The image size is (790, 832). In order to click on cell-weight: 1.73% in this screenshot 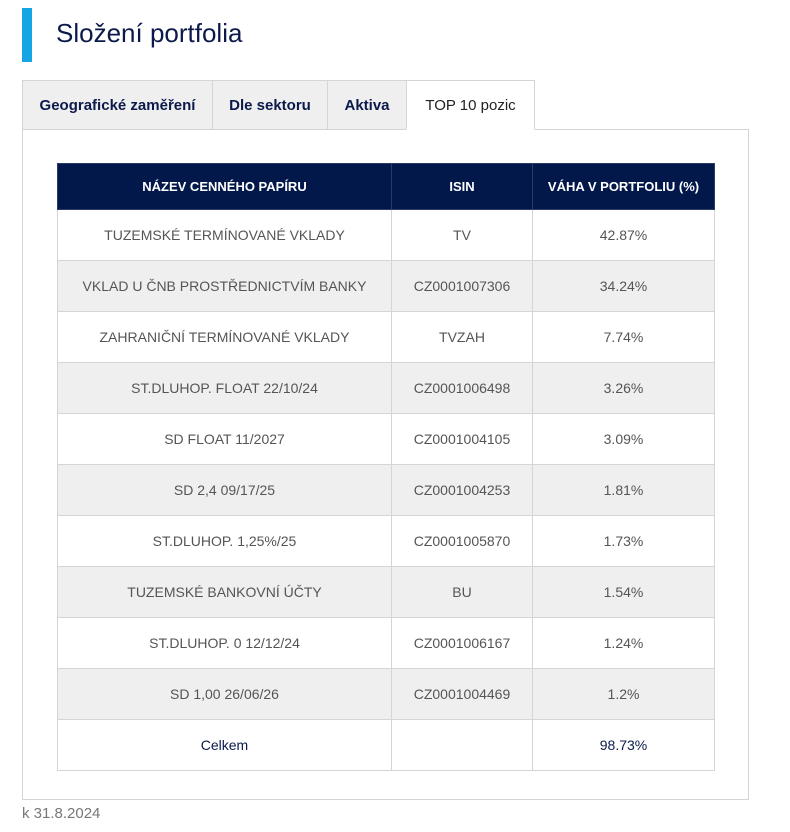, I will do `click(623, 541)`.